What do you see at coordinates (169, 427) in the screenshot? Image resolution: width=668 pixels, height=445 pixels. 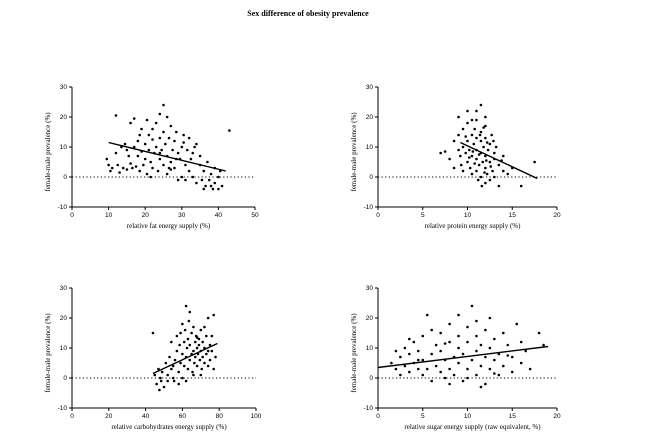 I see `x-axis-label: relative carbohydrates energy supply (%)` at bounding box center [169, 427].